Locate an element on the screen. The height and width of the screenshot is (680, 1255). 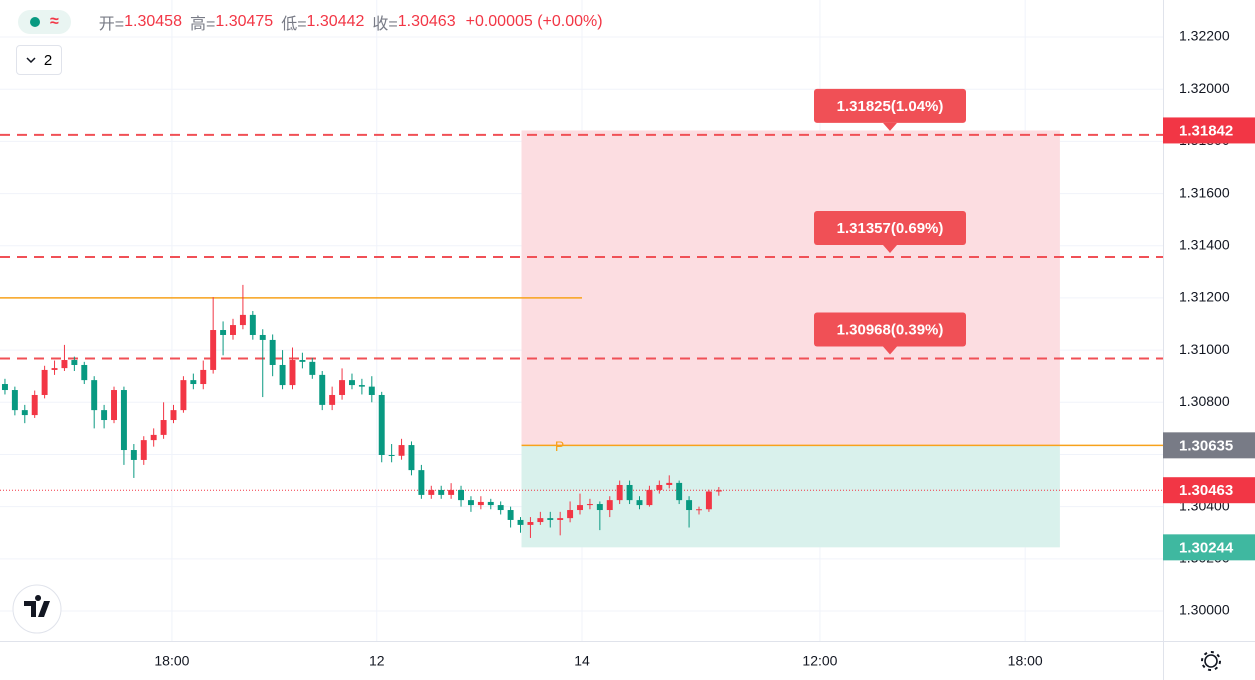
indicator-count: 2 is located at coordinates (48, 60).